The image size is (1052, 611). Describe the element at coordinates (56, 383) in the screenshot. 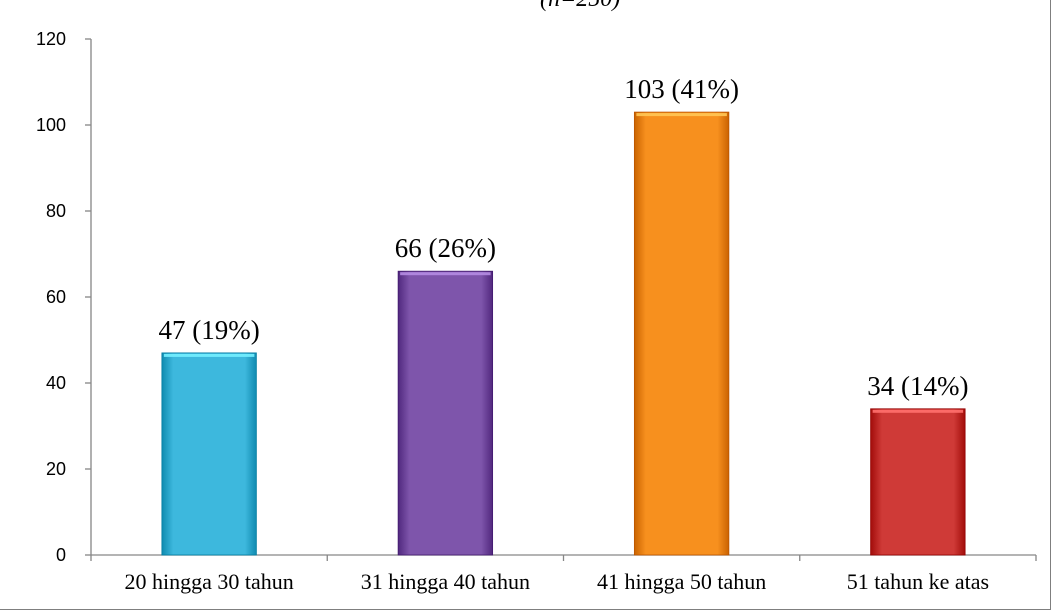

I see `y-tick-label: 40` at that location.